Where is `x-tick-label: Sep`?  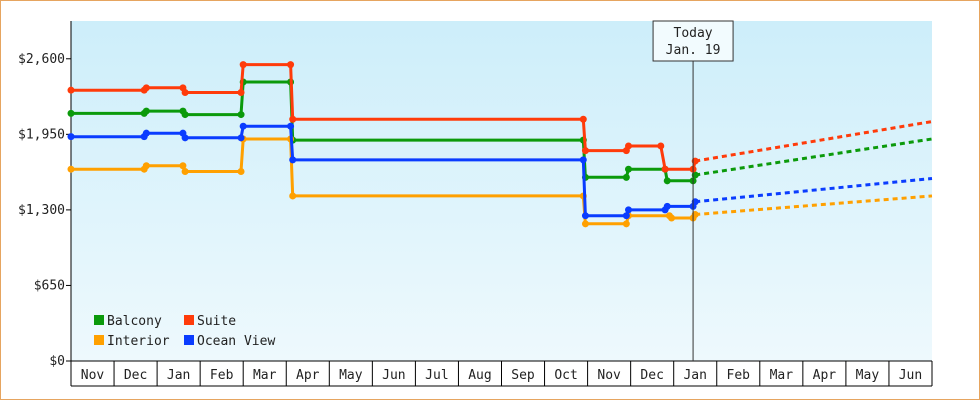 x-tick-label: Sep is located at coordinates (523, 375).